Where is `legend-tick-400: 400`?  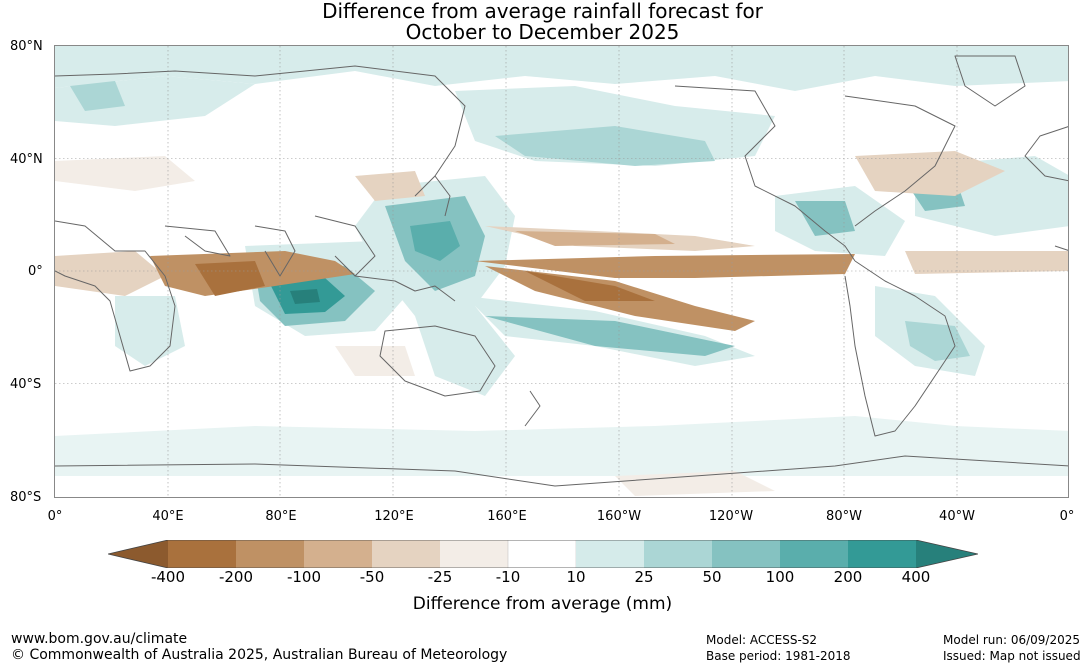
legend-tick-400: 400 is located at coordinates (916, 577).